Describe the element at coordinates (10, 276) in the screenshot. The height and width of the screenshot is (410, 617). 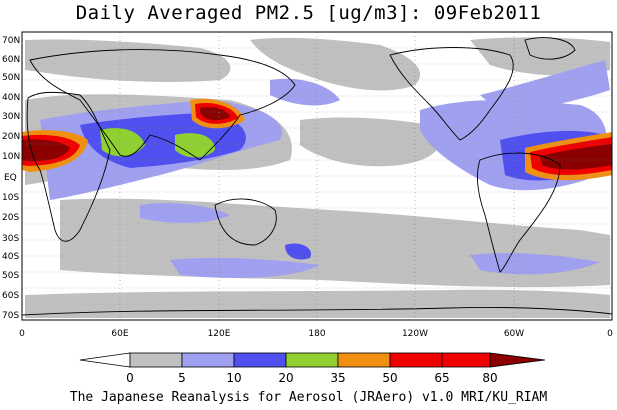
I see `lat-label: 50S` at that location.